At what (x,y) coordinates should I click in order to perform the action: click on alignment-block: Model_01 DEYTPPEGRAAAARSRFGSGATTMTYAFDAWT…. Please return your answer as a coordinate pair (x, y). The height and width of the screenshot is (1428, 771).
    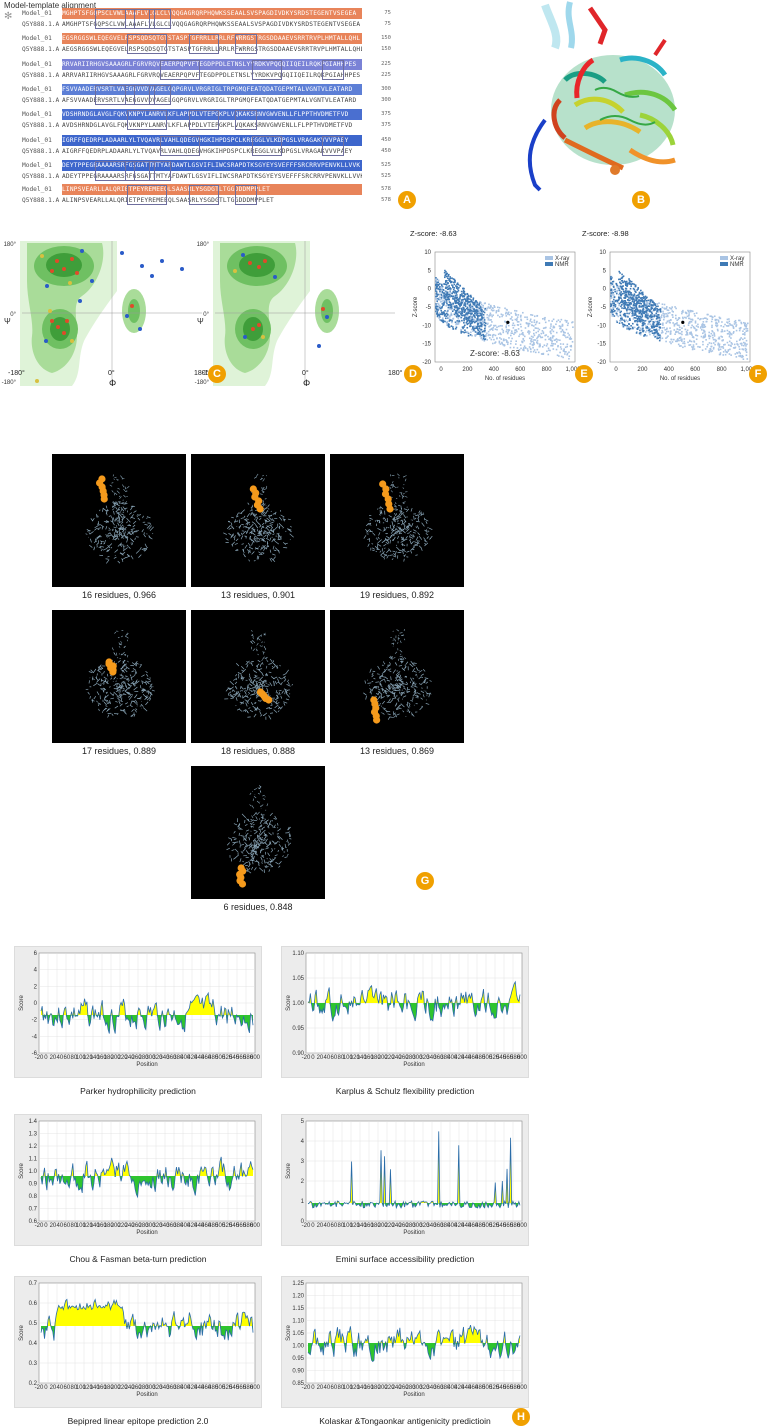
    Looking at the image, I should click on (198, 171).